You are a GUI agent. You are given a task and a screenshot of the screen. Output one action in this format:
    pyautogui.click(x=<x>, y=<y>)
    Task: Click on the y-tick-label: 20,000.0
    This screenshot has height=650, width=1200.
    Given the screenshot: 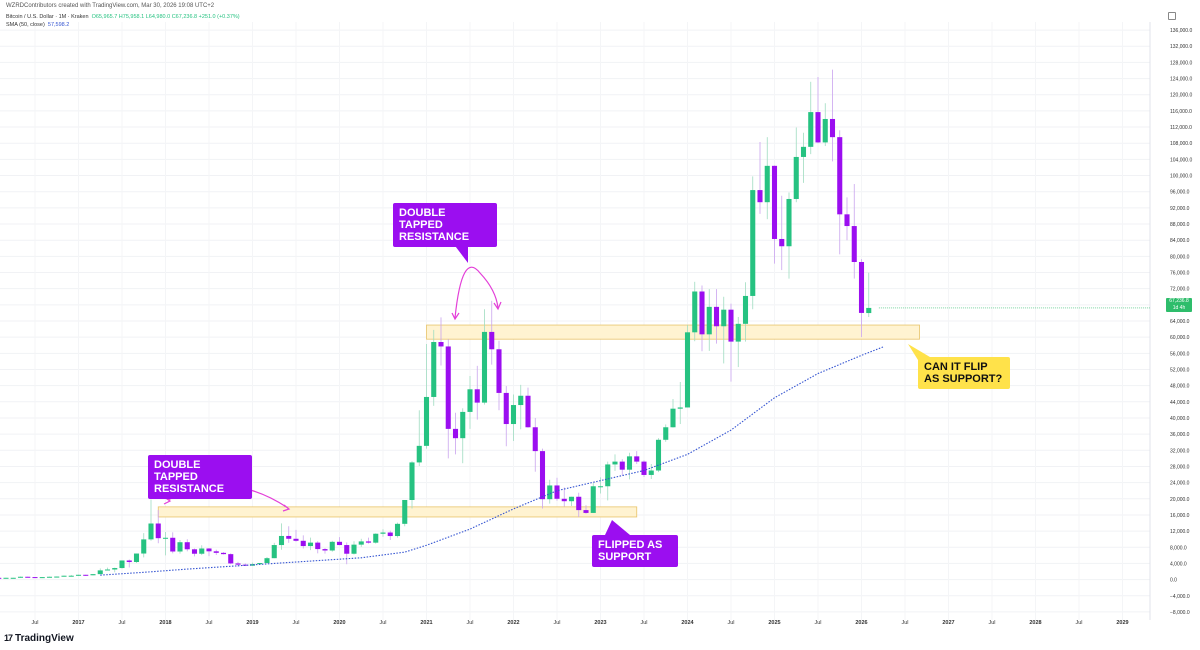 What is the action you would take?
    pyautogui.click(x=1180, y=500)
    